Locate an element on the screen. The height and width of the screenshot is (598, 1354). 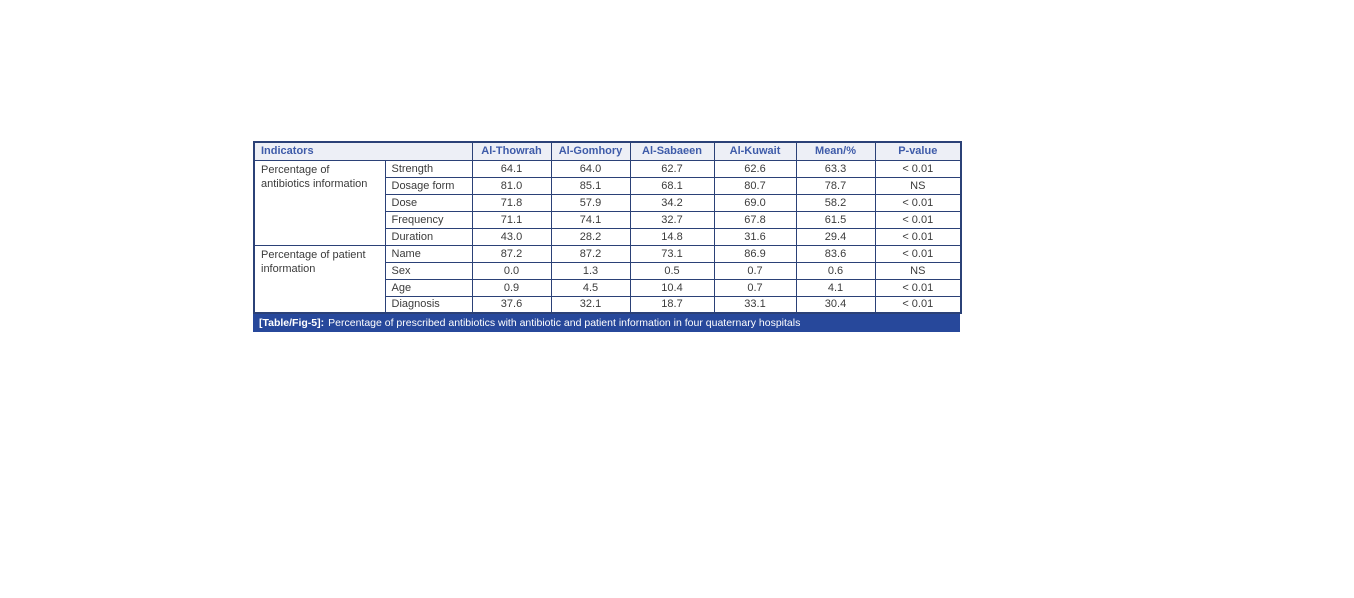
value-cell: 86.9 is located at coordinates (755, 253).